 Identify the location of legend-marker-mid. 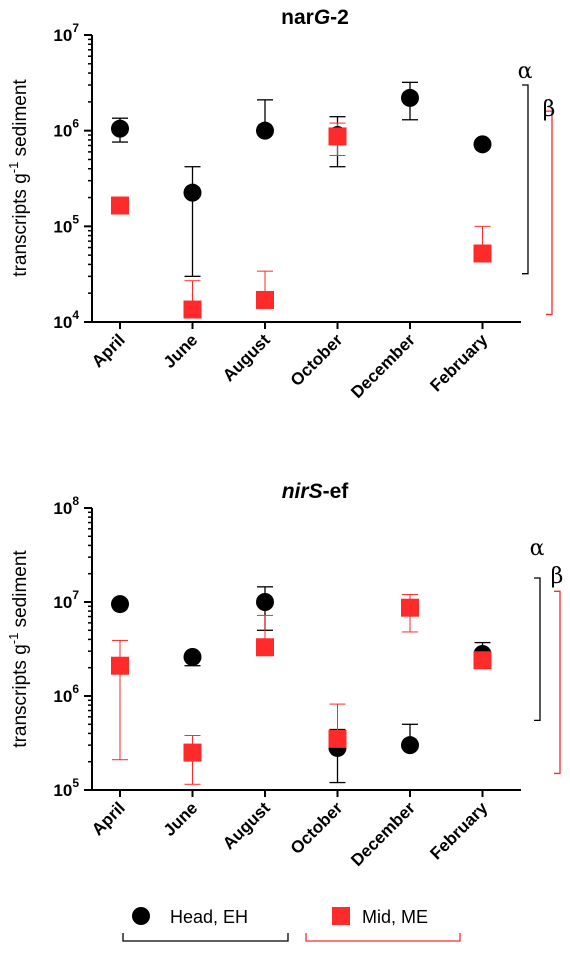
(341, 916).